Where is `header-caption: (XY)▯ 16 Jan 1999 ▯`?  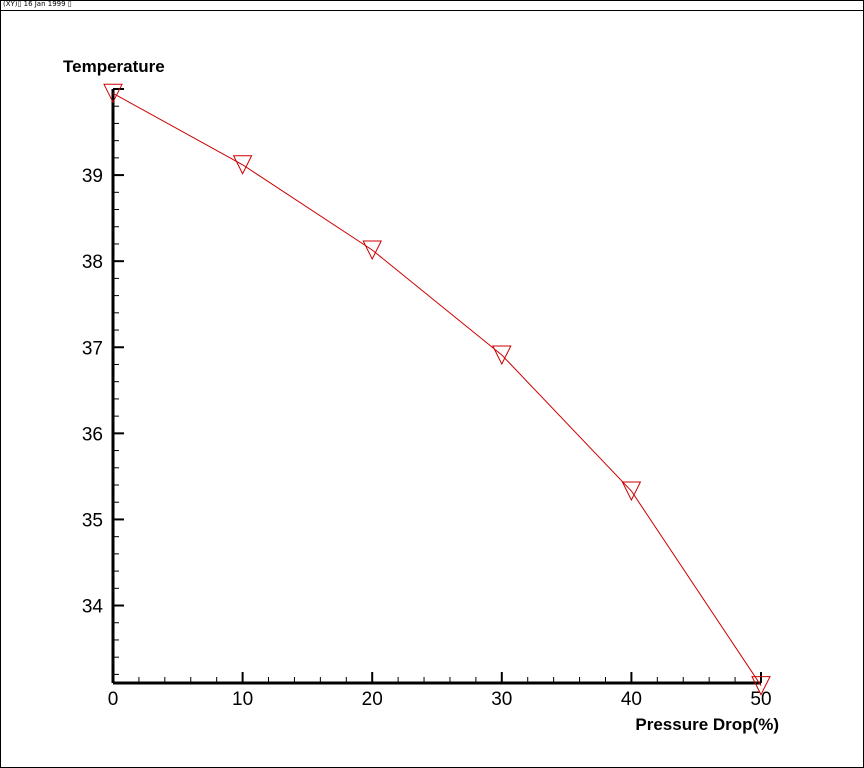 header-caption: (XY)▯ 16 Jan 1999 ▯ is located at coordinates (37, 4).